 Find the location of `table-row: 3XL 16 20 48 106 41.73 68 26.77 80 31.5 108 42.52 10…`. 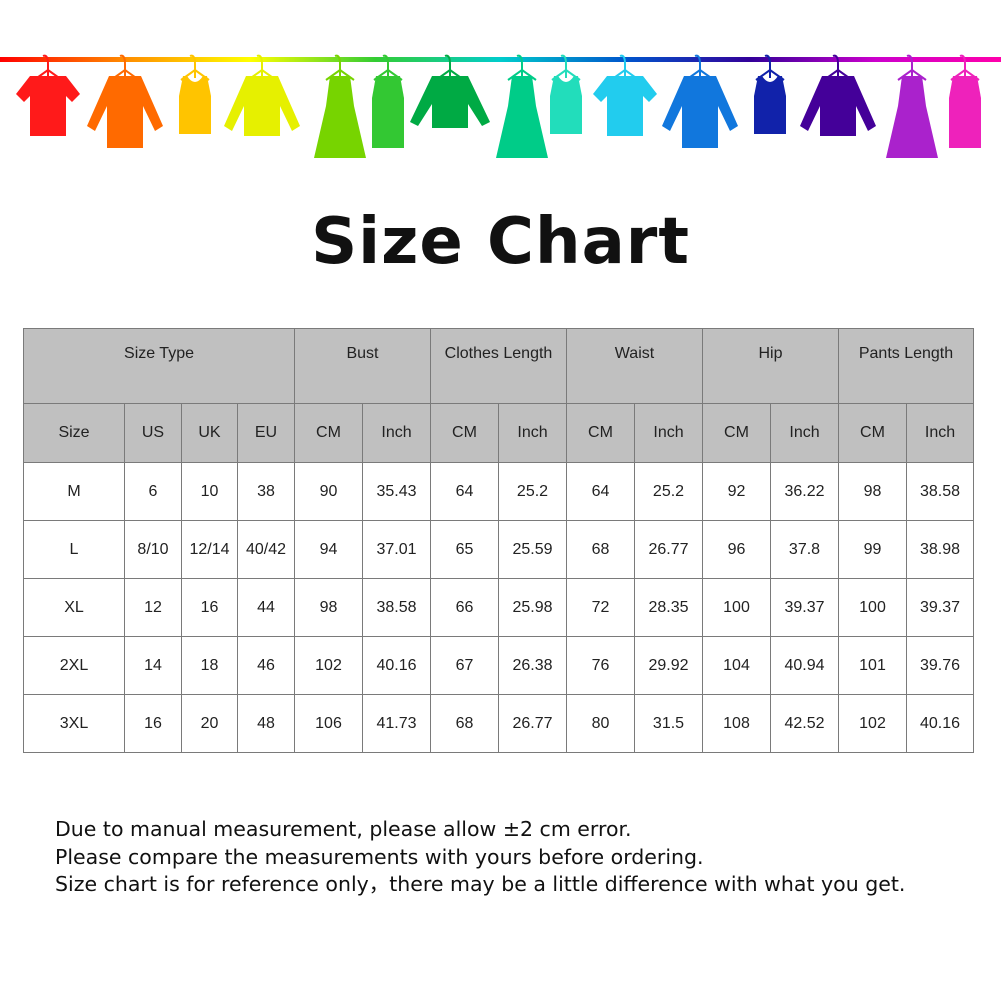

table-row: 3XL 16 20 48 106 41.73 68 26.77 80 31.5 108 42.52 10… is located at coordinates (498, 723).